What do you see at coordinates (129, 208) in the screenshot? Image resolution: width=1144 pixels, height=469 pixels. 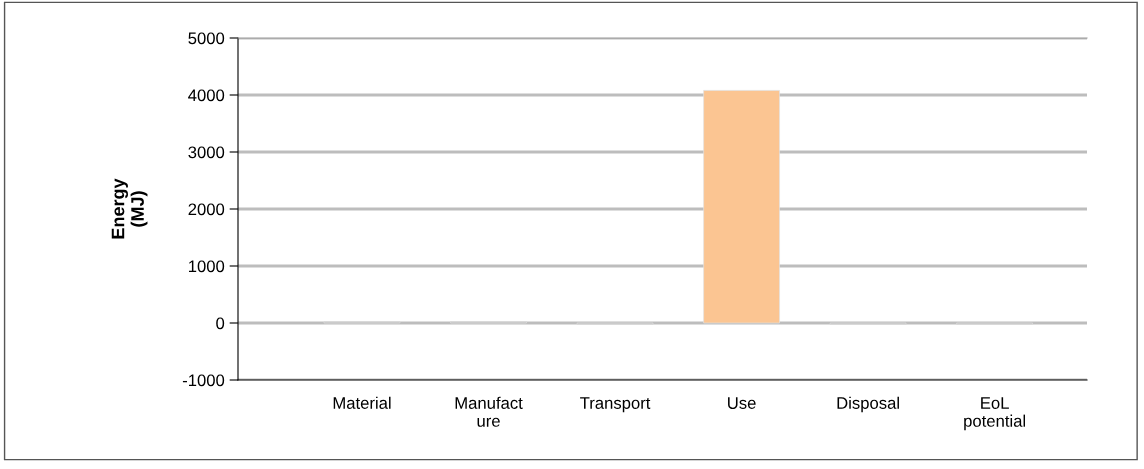 I see `y-axis-title: Energy (MJ)` at bounding box center [129, 208].